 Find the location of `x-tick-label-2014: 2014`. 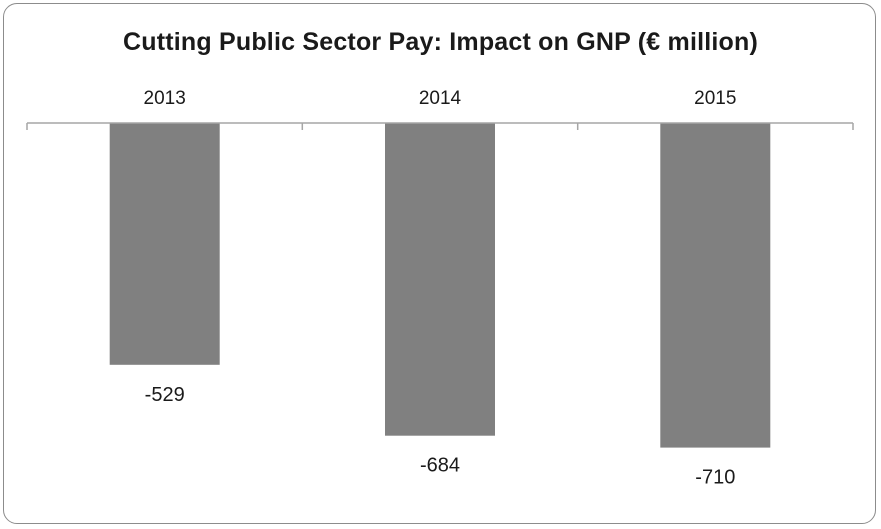

x-tick-label-2014: 2014 is located at coordinates (440, 98).